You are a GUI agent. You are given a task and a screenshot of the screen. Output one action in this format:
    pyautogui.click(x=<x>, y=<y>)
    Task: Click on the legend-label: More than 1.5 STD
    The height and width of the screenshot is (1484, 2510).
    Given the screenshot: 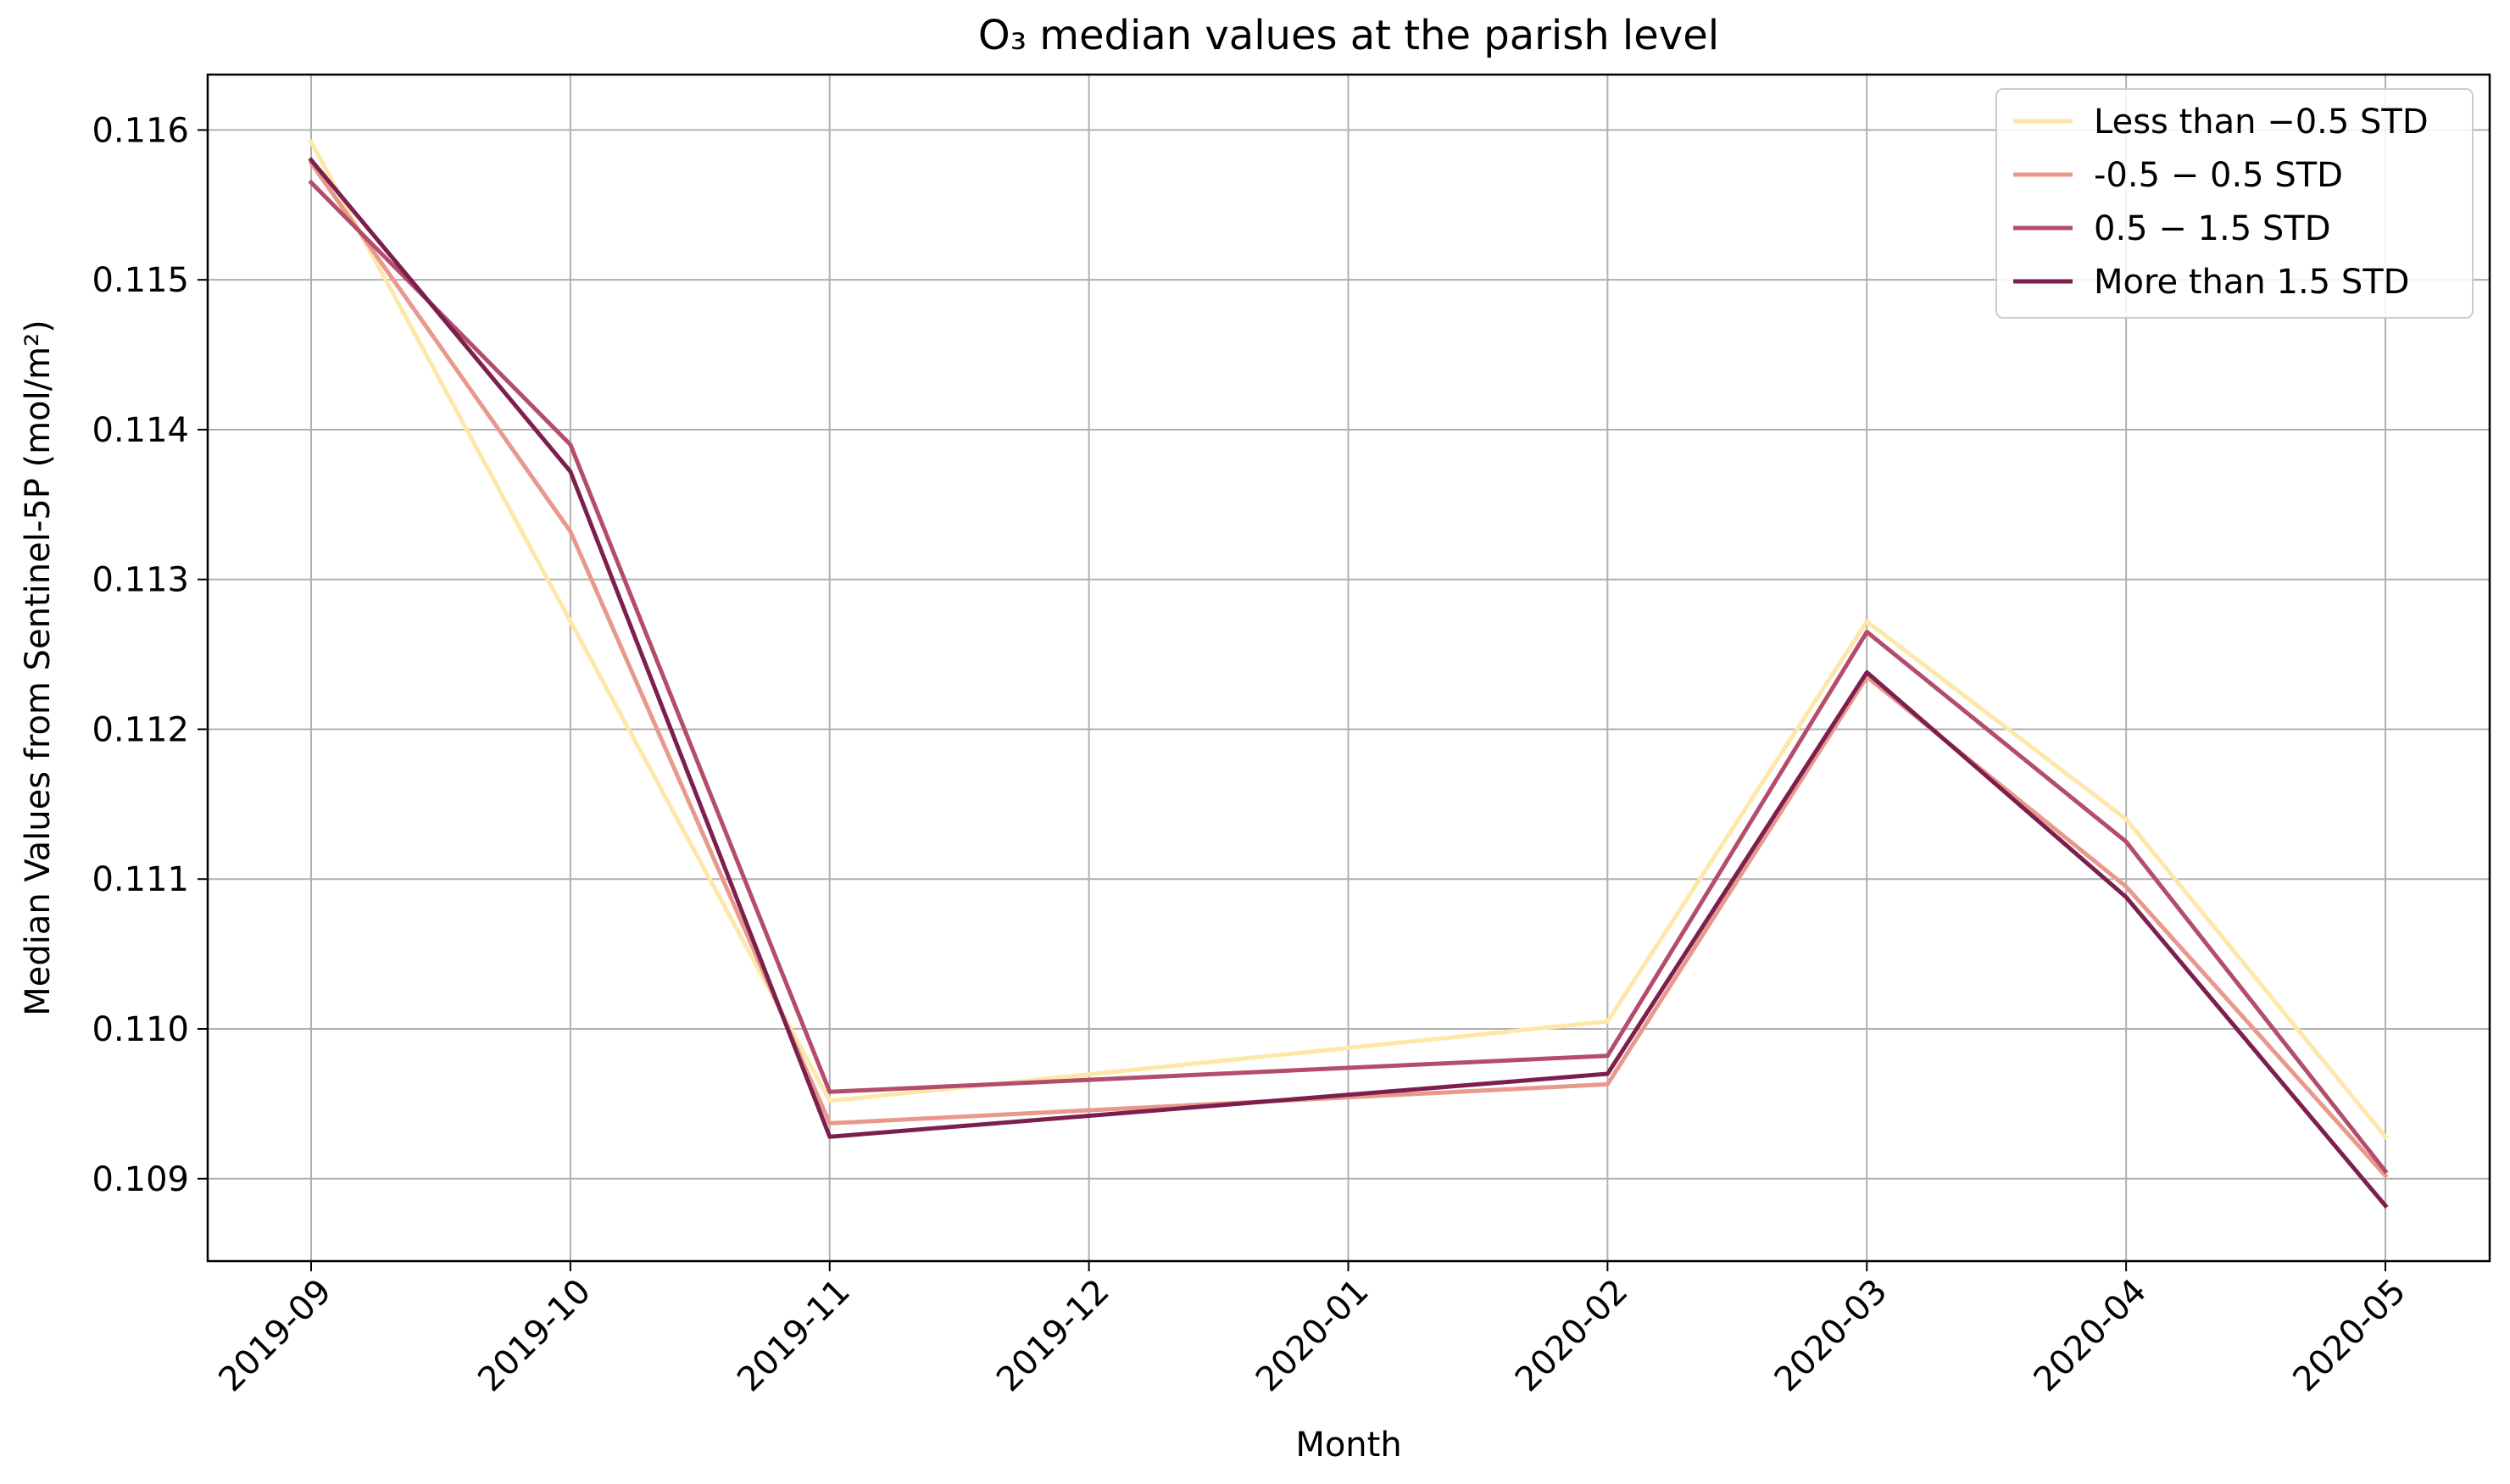 What is the action you would take?
    pyautogui.click(x=2252, y=283)
    